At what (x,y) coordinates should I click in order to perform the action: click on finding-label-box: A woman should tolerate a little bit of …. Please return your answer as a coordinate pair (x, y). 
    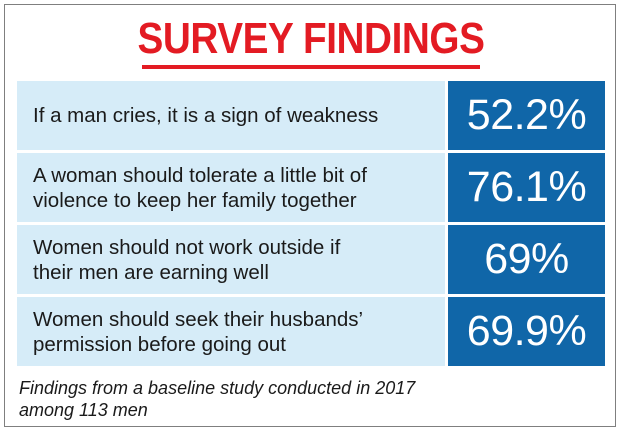
    Looking at the image, I should click on (231, 187).